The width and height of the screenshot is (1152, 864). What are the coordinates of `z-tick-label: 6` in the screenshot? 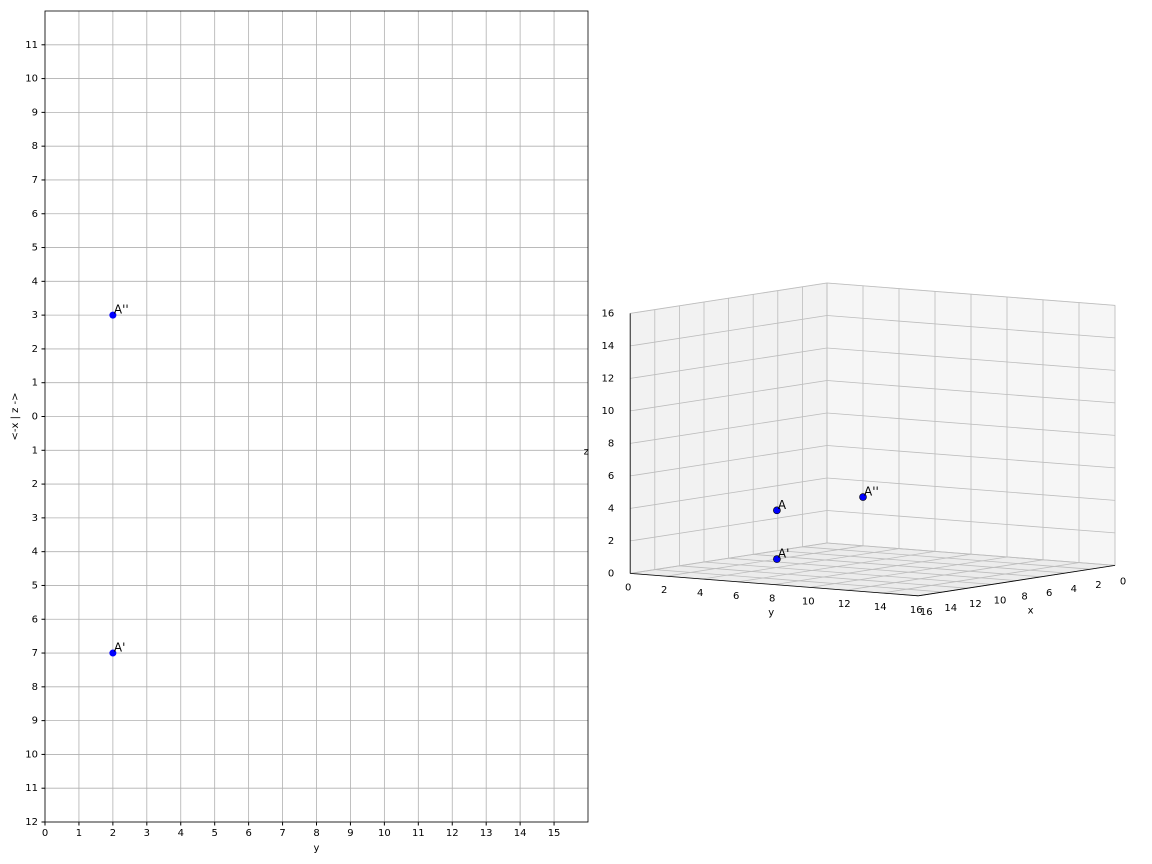 It's located at (611, 476).